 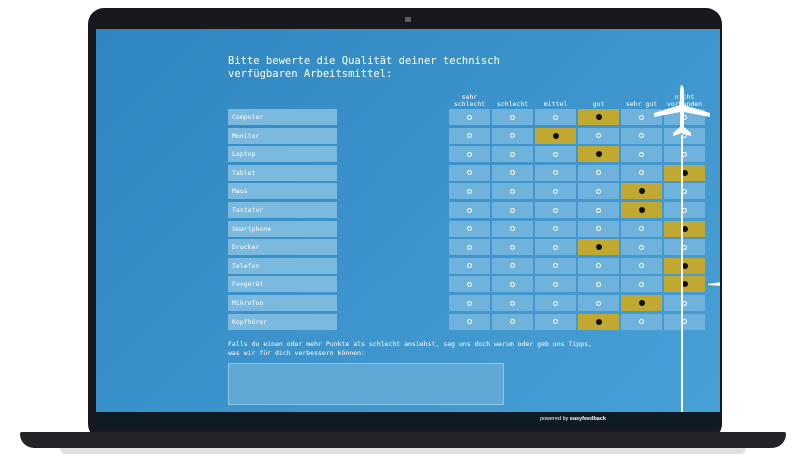 I want to click on comment-field, so click(x=366, y=384).